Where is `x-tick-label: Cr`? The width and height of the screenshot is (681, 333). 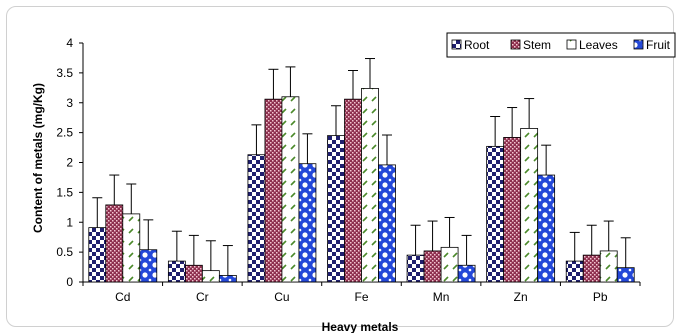 x-tick-label: Cr is located at coordinates (202, 297).